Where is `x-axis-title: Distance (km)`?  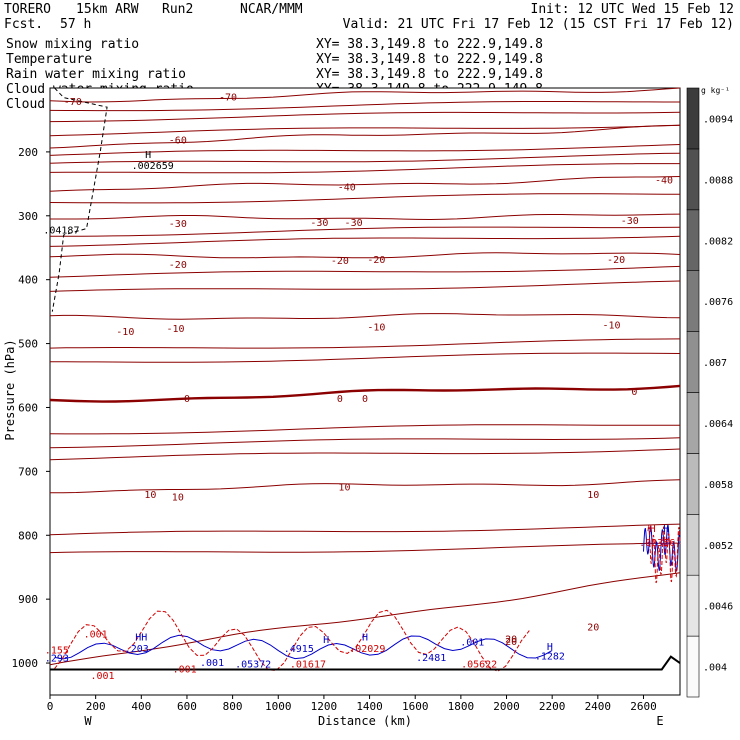 x-axis-title: Distance (km) is located at coordinates (365, 721).